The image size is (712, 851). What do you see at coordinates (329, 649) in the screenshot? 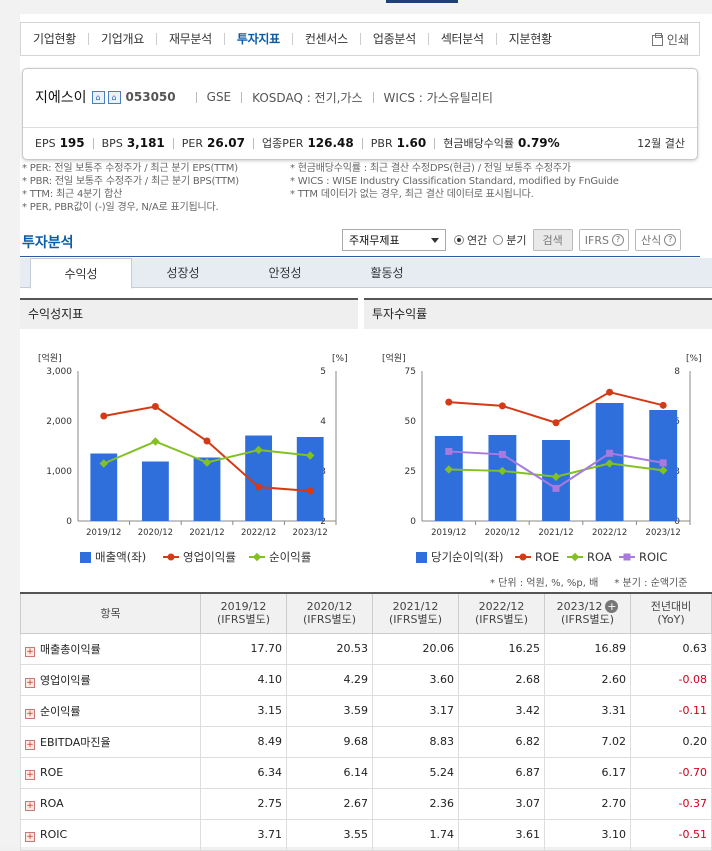
I see `value-cell: 20.53` at bounding box center [329, 649].